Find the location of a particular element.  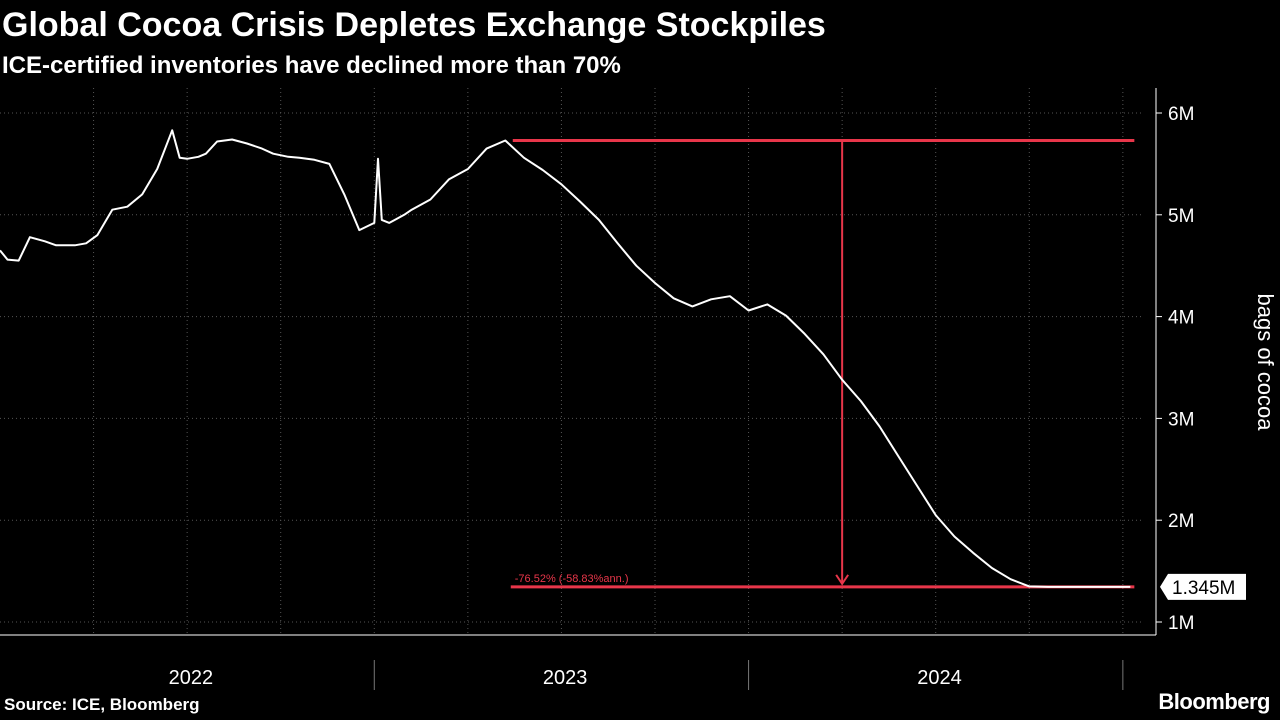

last-value-label: 1.345M is located at coordinates (1203, 588).